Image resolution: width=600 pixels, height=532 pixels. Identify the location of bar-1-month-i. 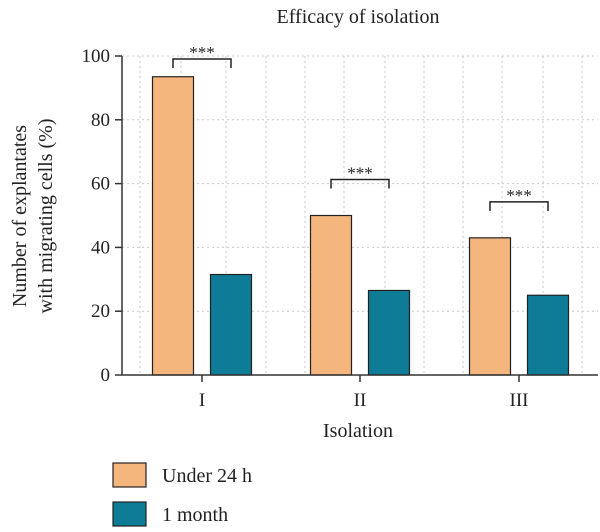
(231, 324).